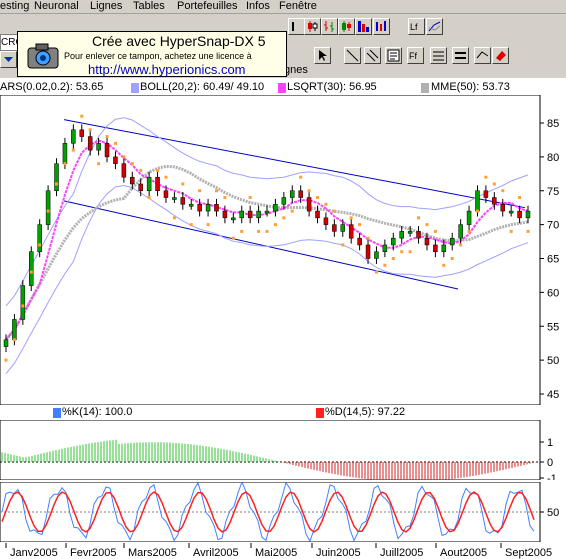  Describe the element at coordinates (149, 6) in the screenshot. I see `menu-tables: Tables` at that location.